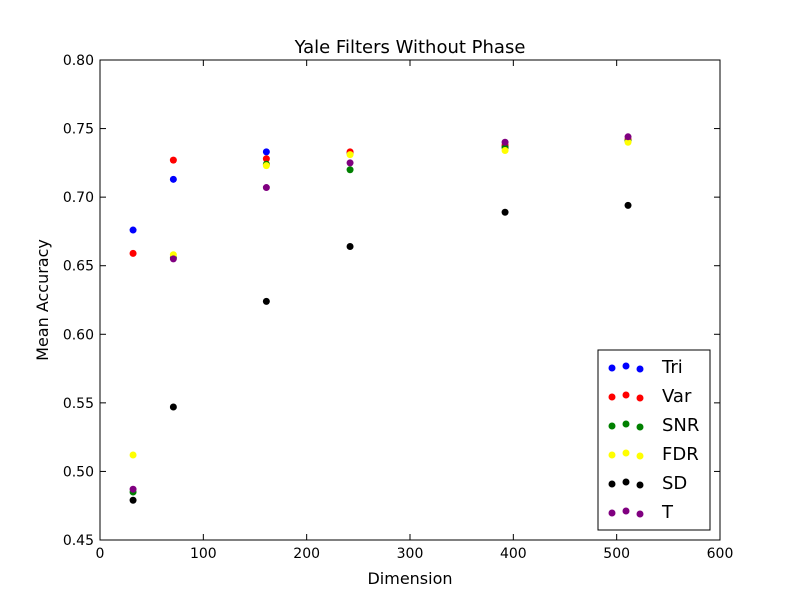 Image resolution: width=800 pixels, height=604 pixels. I want to click on y-tick-label: 0.50, so click(78, 472).